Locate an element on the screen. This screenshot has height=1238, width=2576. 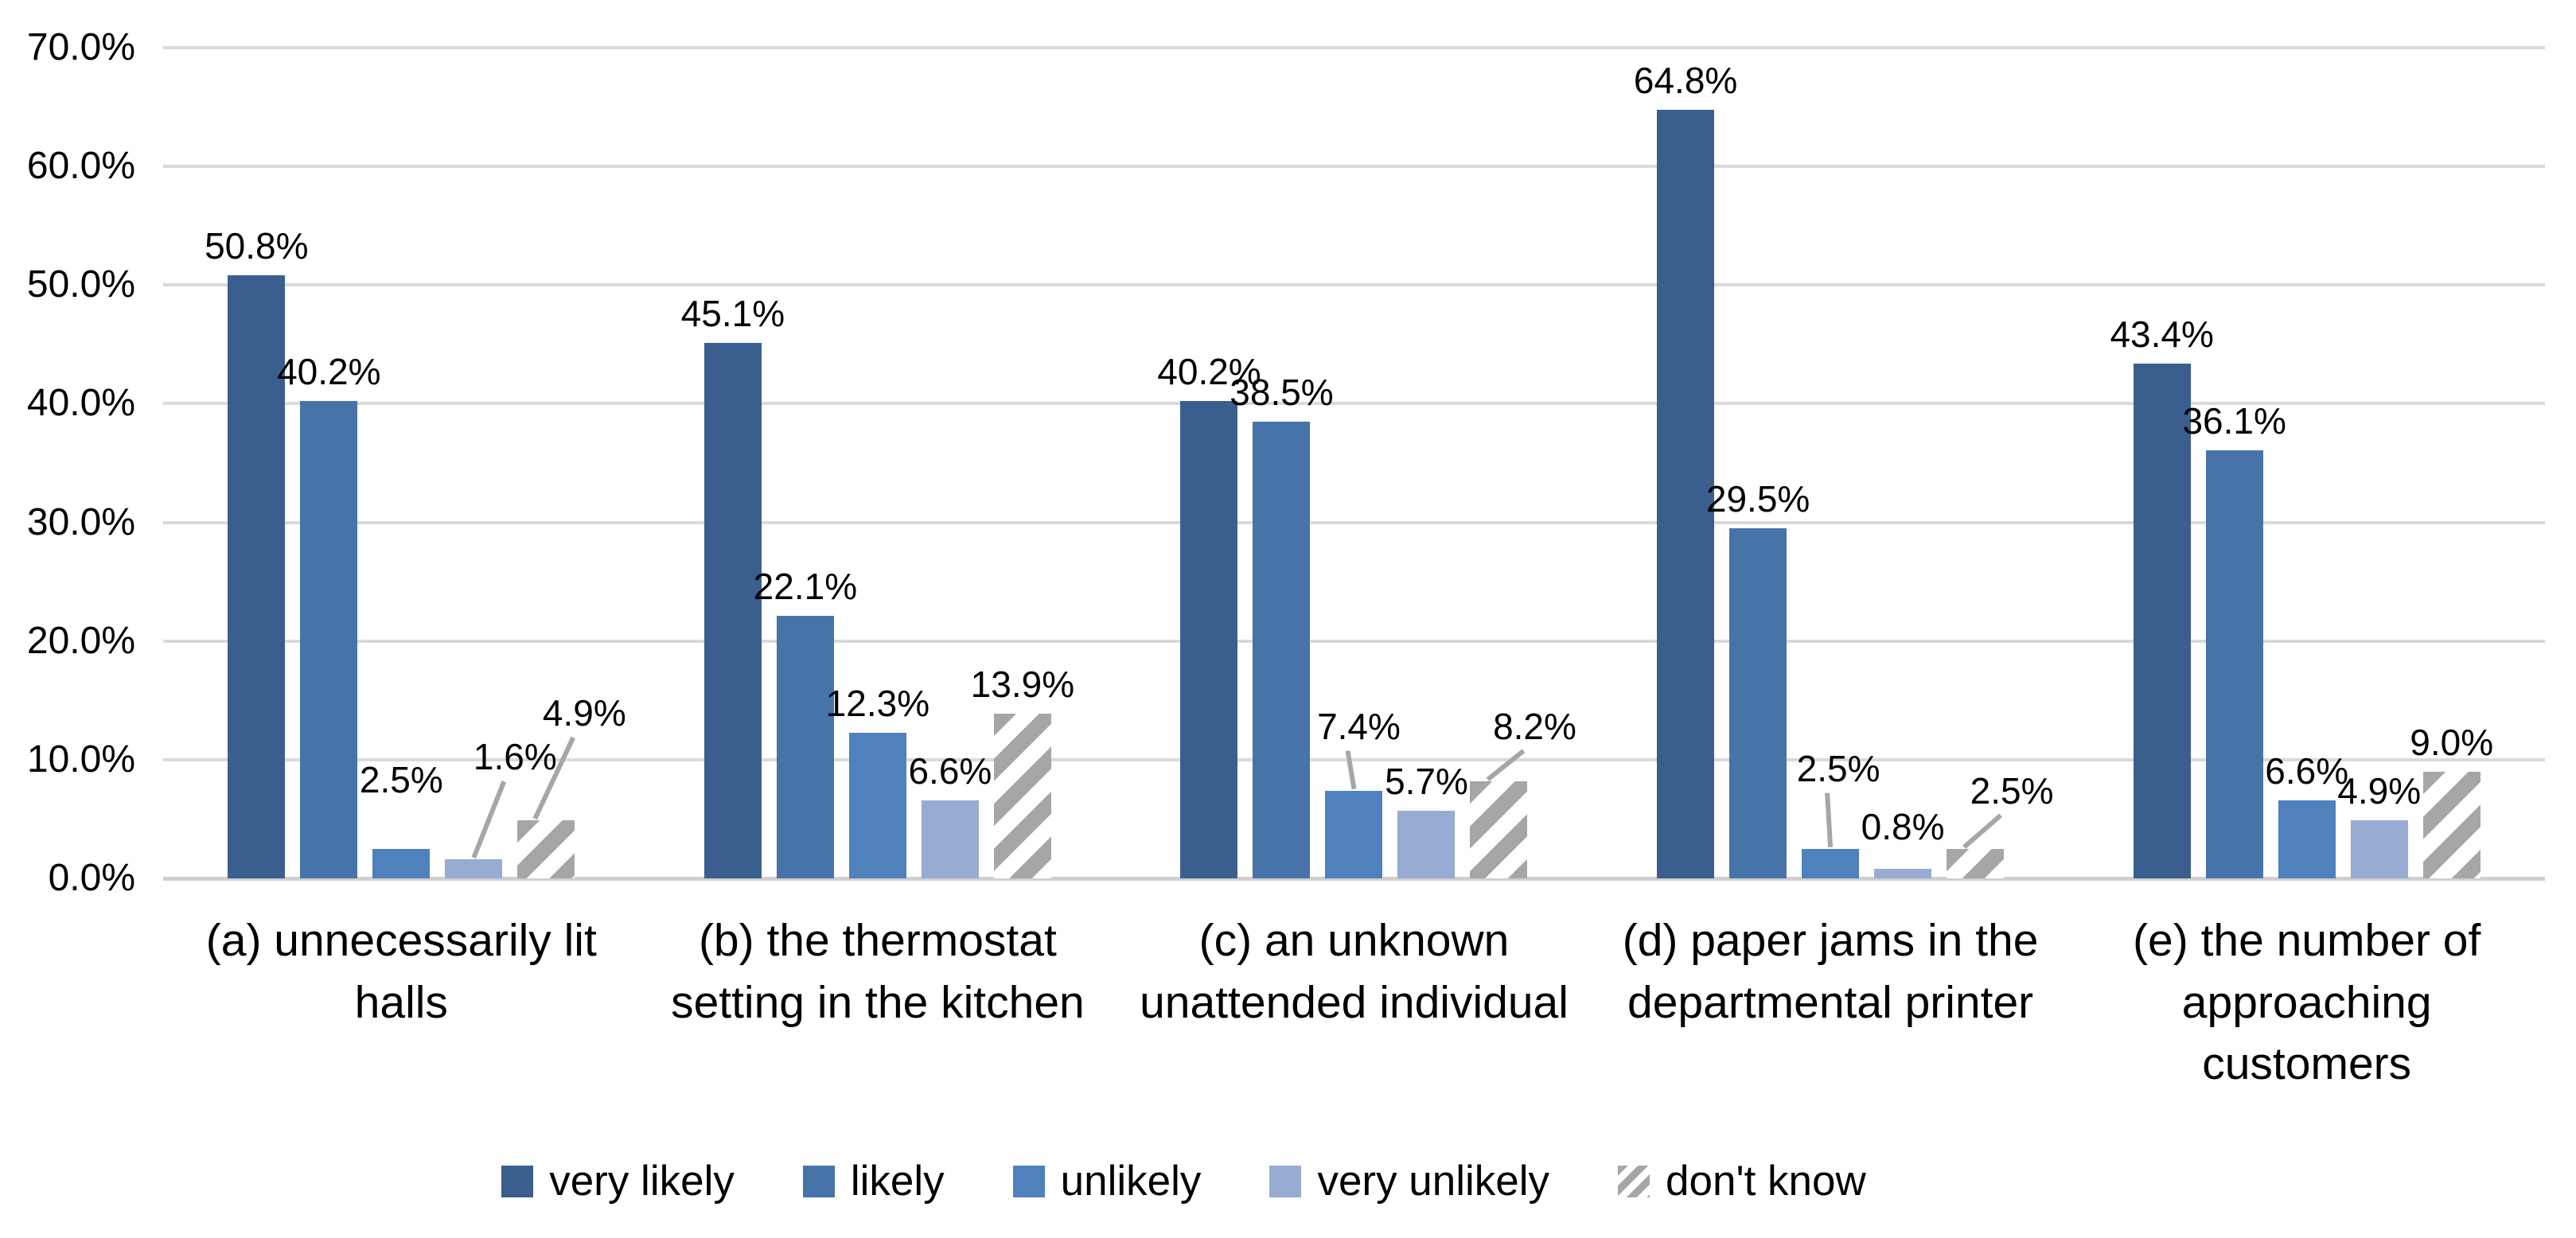
value-label: 38.5% is located at coordinates (1282, 392).